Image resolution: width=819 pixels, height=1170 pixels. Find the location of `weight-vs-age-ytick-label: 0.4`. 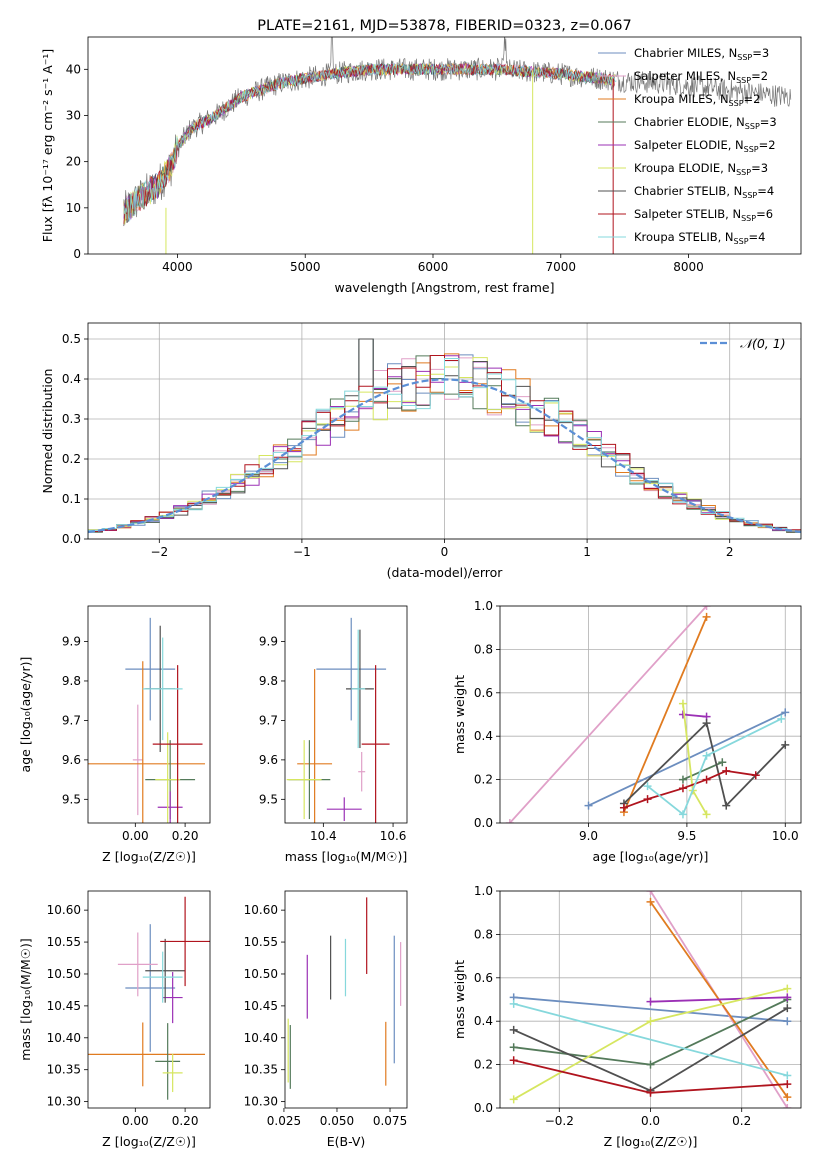

weight-vs-age-ytick-label: 0.4 is located at coordinates (483, 736).